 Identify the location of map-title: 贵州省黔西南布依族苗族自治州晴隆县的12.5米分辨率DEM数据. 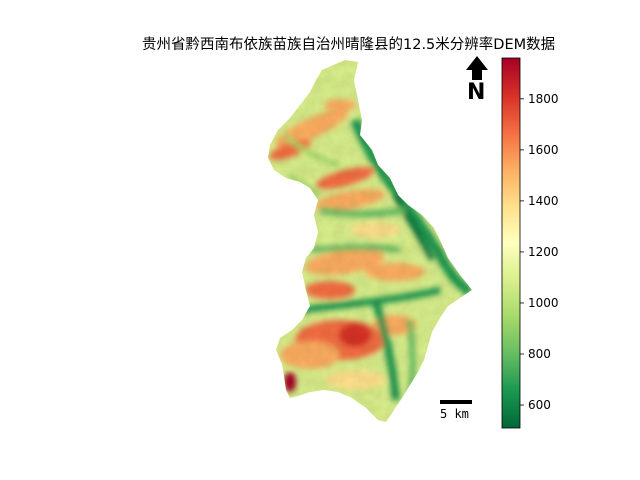
(349, 45).